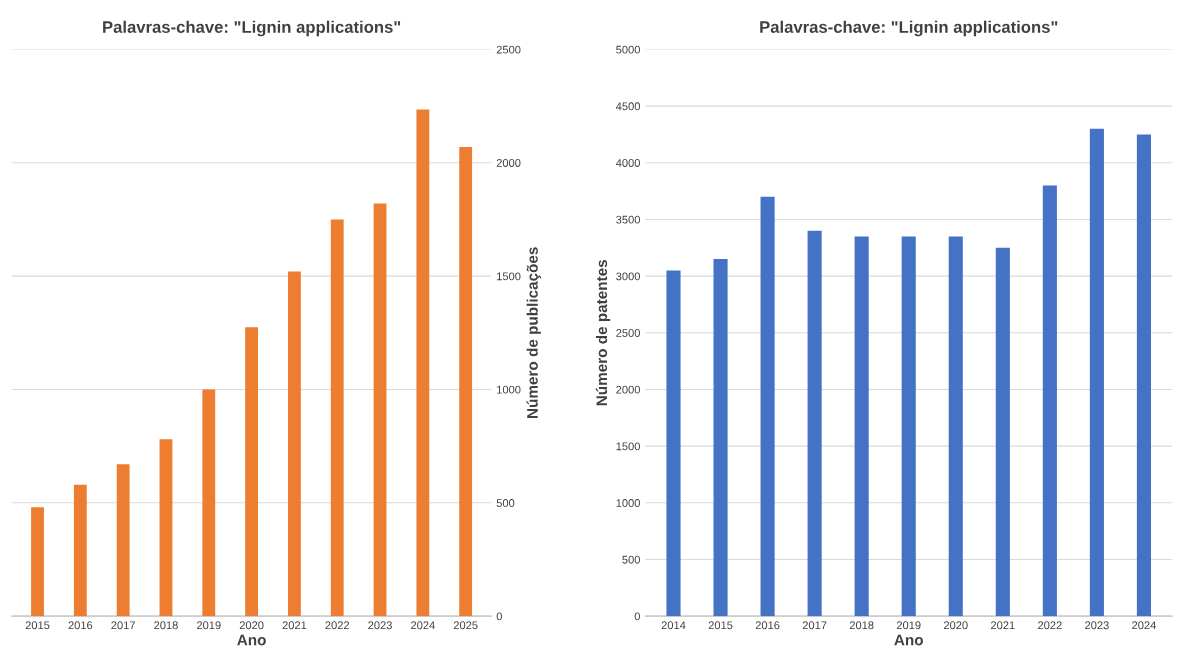 Image resolution: width=1184 pixels, height=659 pixels. I want to click on y-tick-label: 3500, so click(628, 219).